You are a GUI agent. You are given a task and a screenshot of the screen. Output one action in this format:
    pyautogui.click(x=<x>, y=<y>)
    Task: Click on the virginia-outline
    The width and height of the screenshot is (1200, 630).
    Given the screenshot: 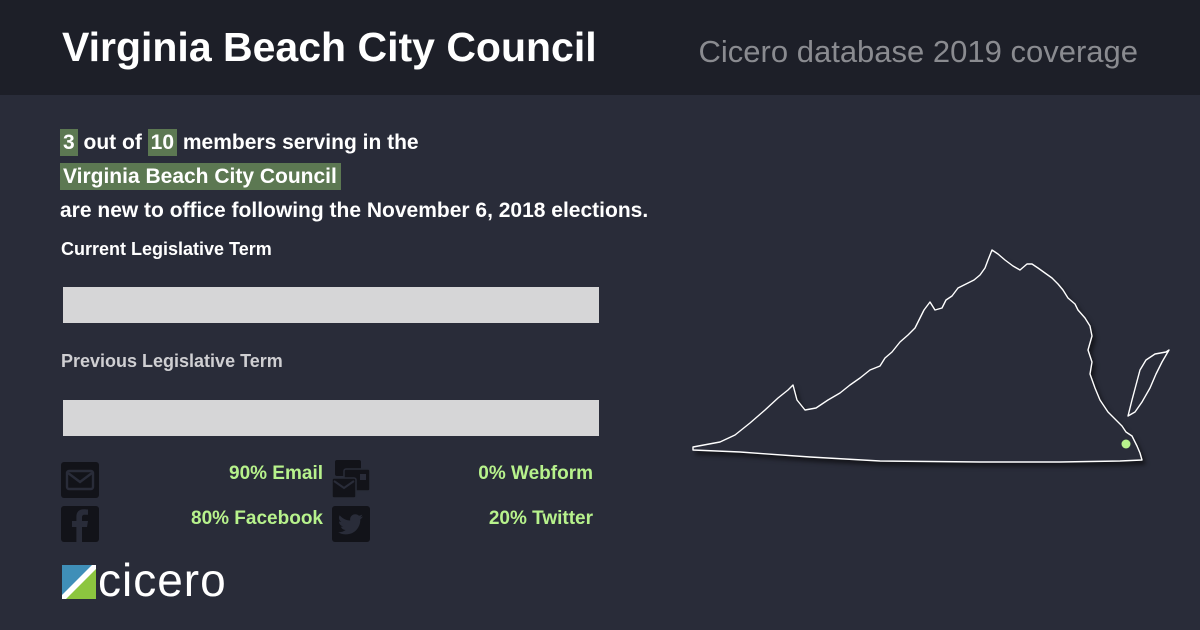 What is the action you would take?
    pyautogui.click(x=917, y=356)
    